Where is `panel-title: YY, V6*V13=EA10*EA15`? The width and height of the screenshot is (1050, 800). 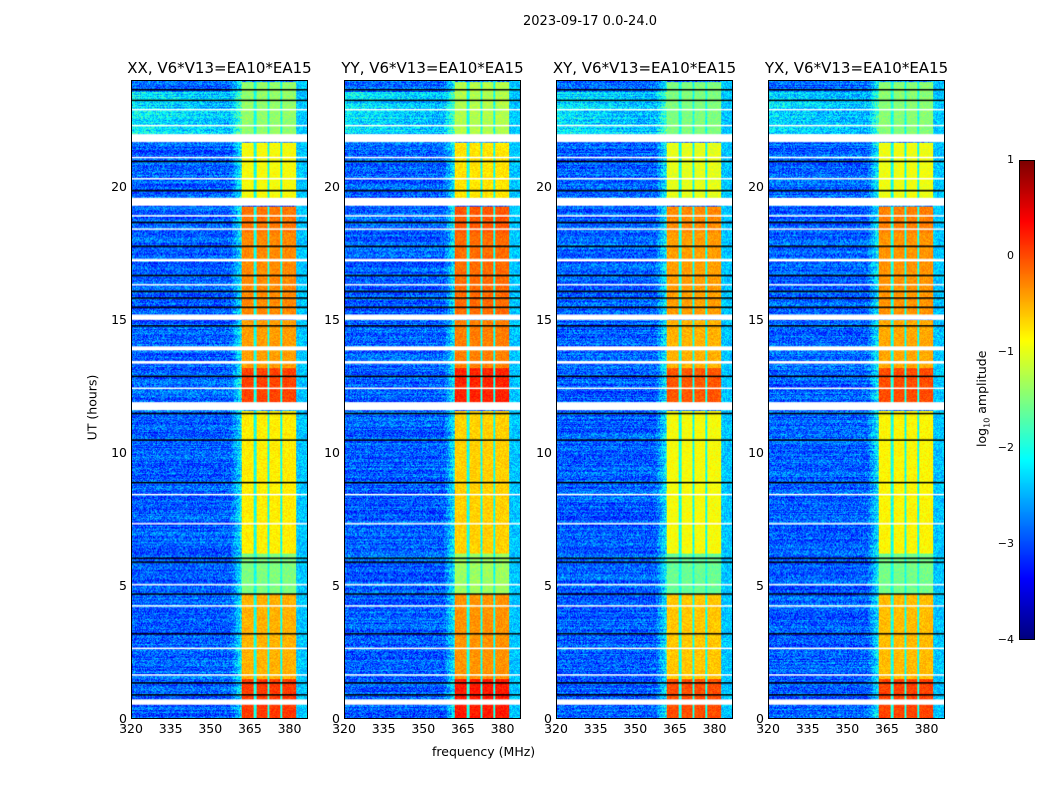
panel-title: YY, V6*V13=EA10*EA15 is located at coordinates (432, 68).